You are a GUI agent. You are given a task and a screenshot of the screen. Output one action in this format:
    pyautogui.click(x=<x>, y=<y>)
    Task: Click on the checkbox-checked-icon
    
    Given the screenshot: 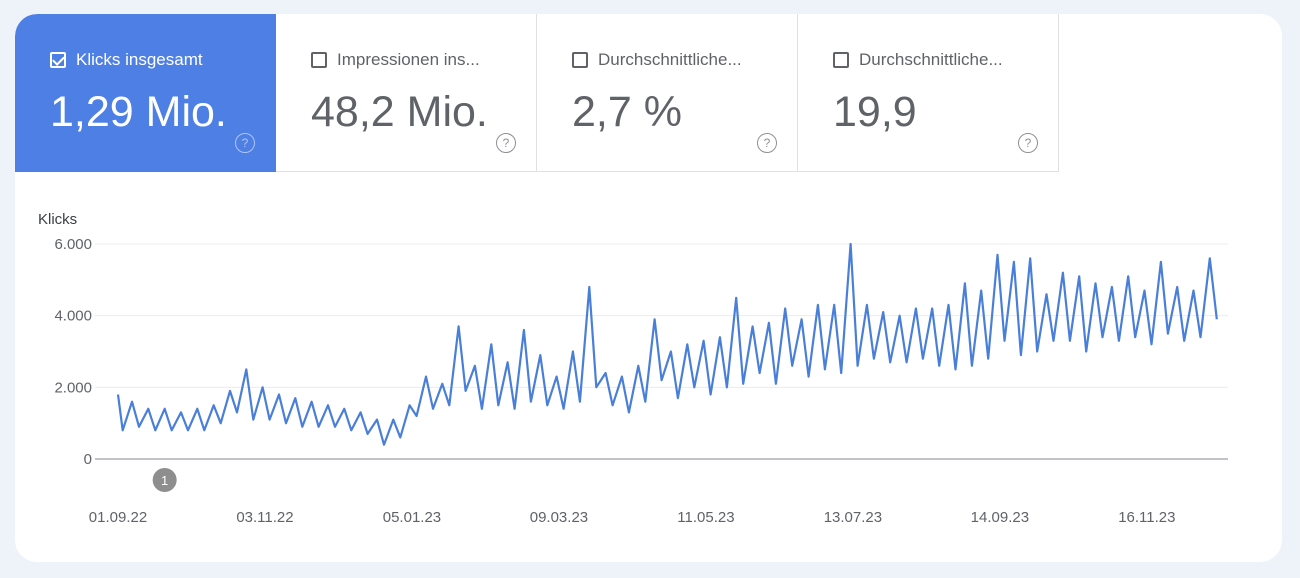 What is the action you would take?
    pyautogui.click(x=58, y=60)
    